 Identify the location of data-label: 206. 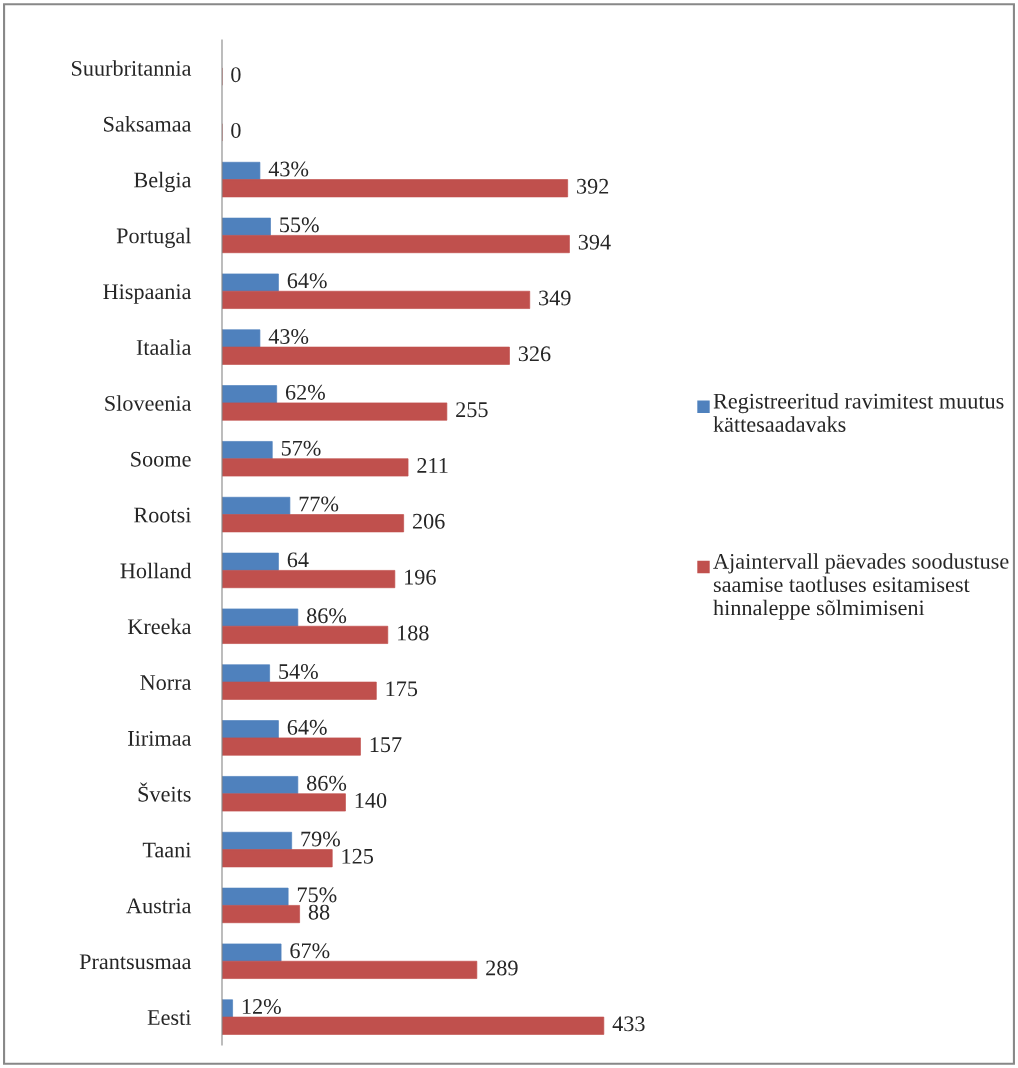
(428, 521).